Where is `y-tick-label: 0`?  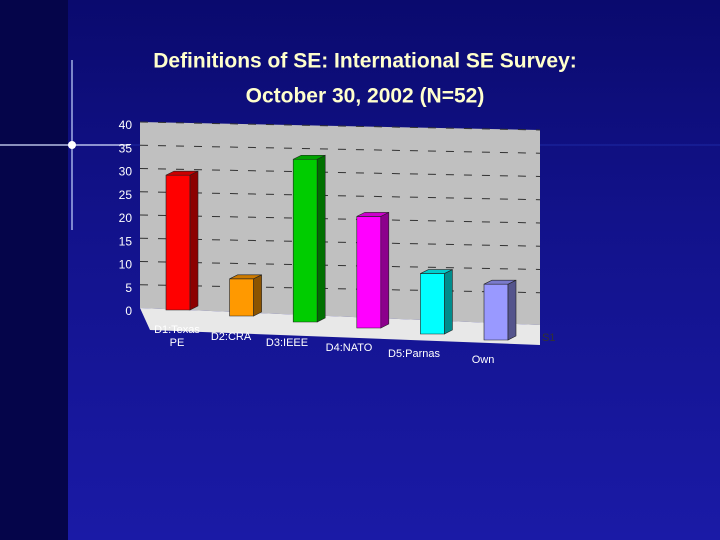
y-tick-label: 0 is located at coordinates (128, 311).